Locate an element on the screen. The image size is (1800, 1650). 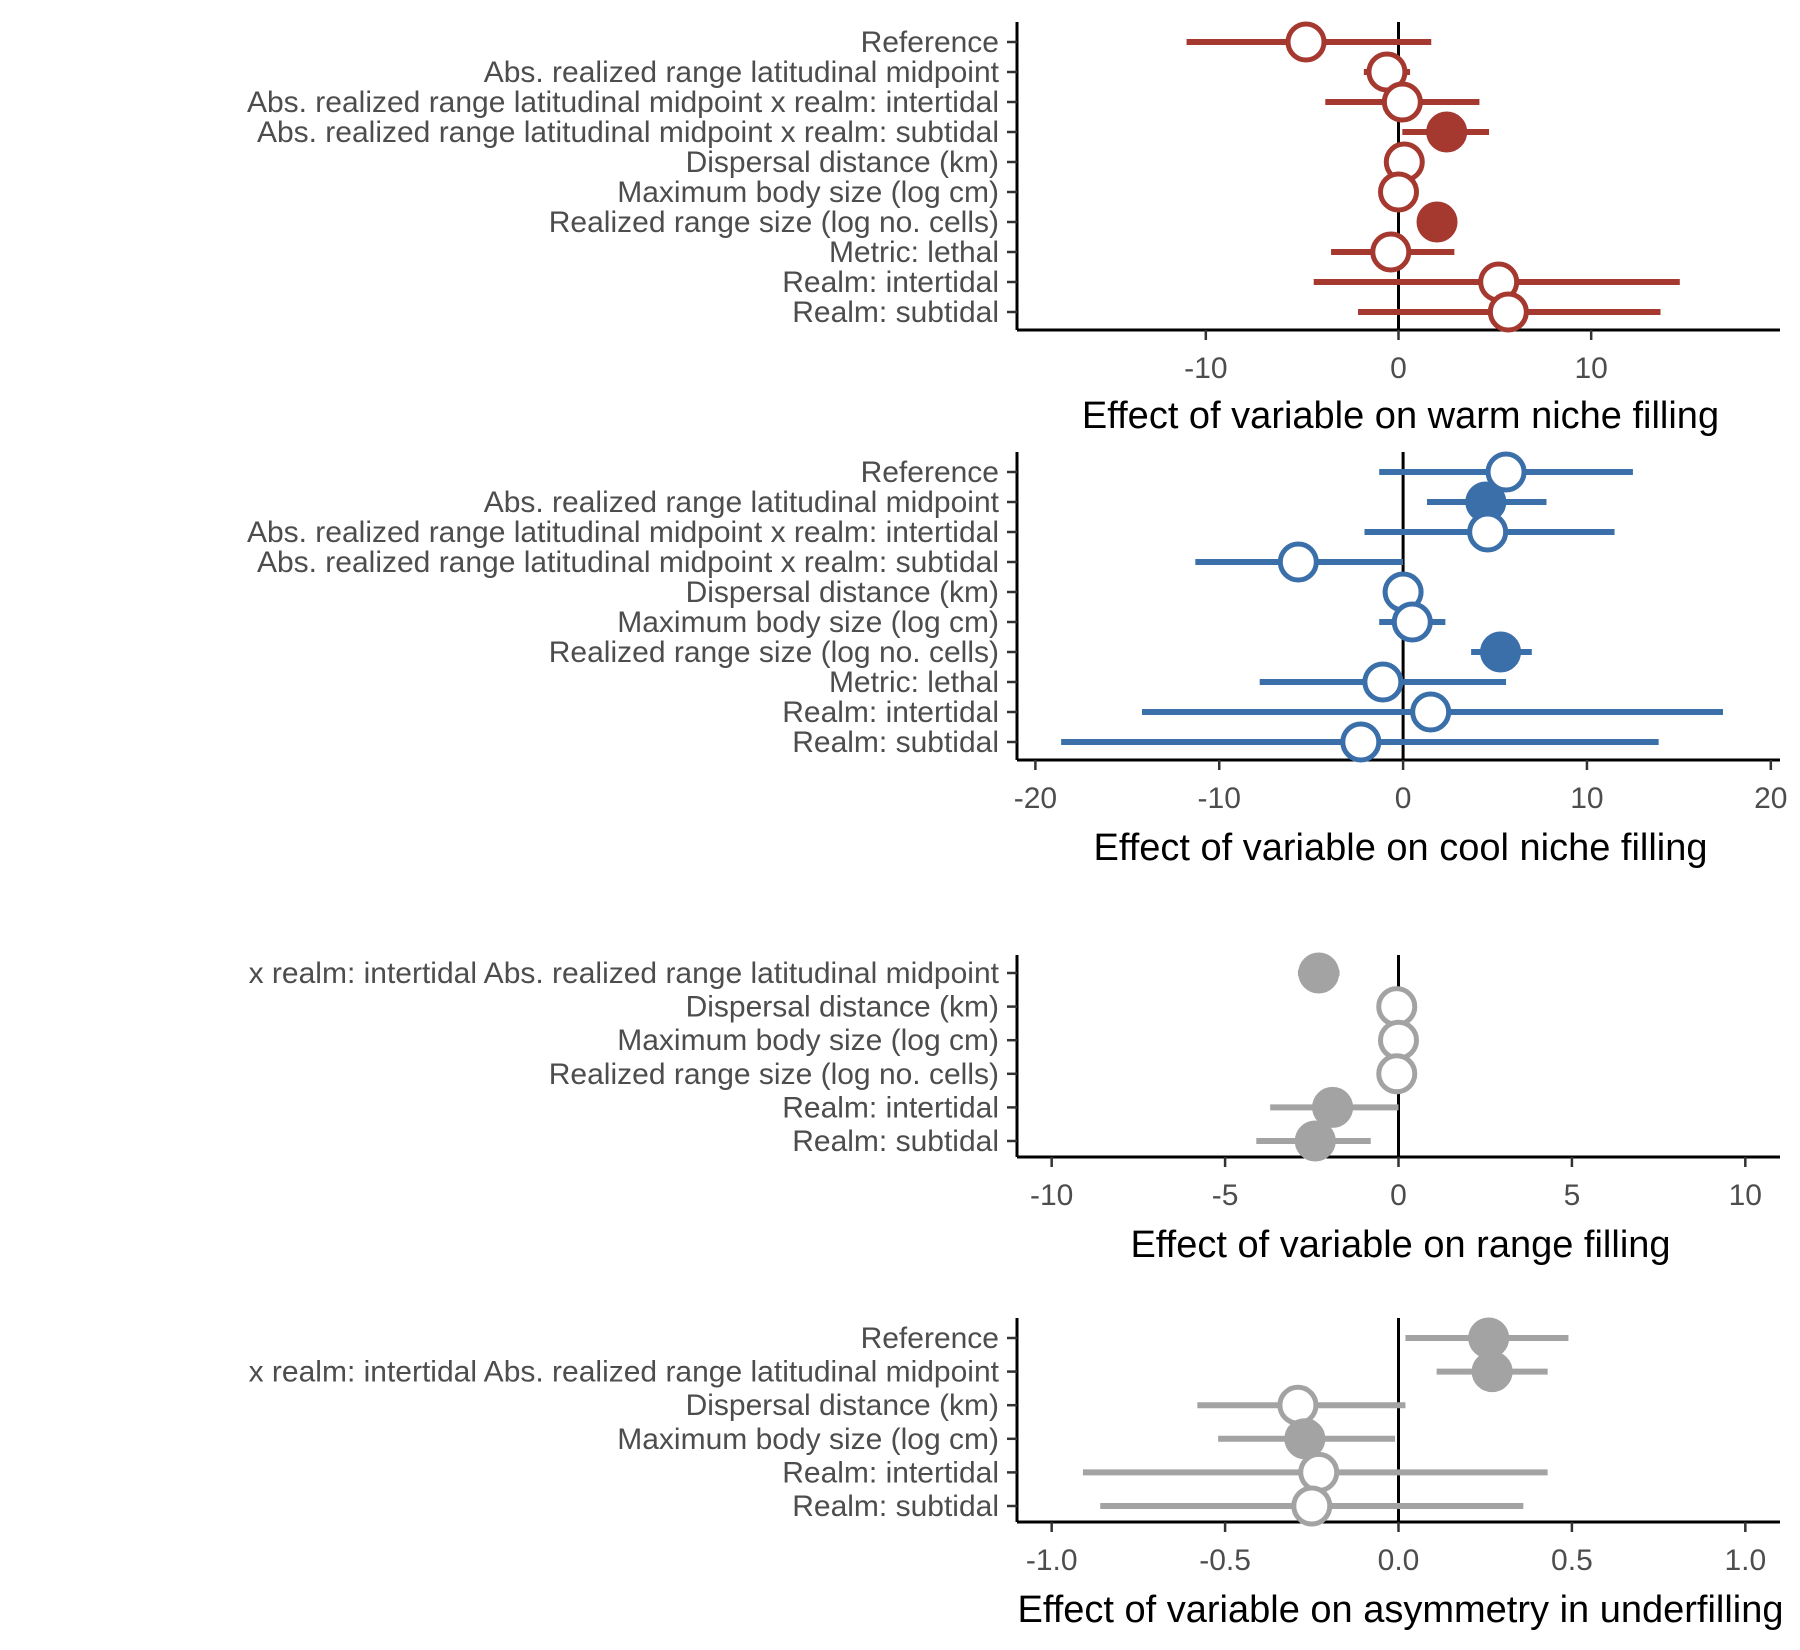
x-tick-label: -0.5 is located at coordinates (1225, 1560).